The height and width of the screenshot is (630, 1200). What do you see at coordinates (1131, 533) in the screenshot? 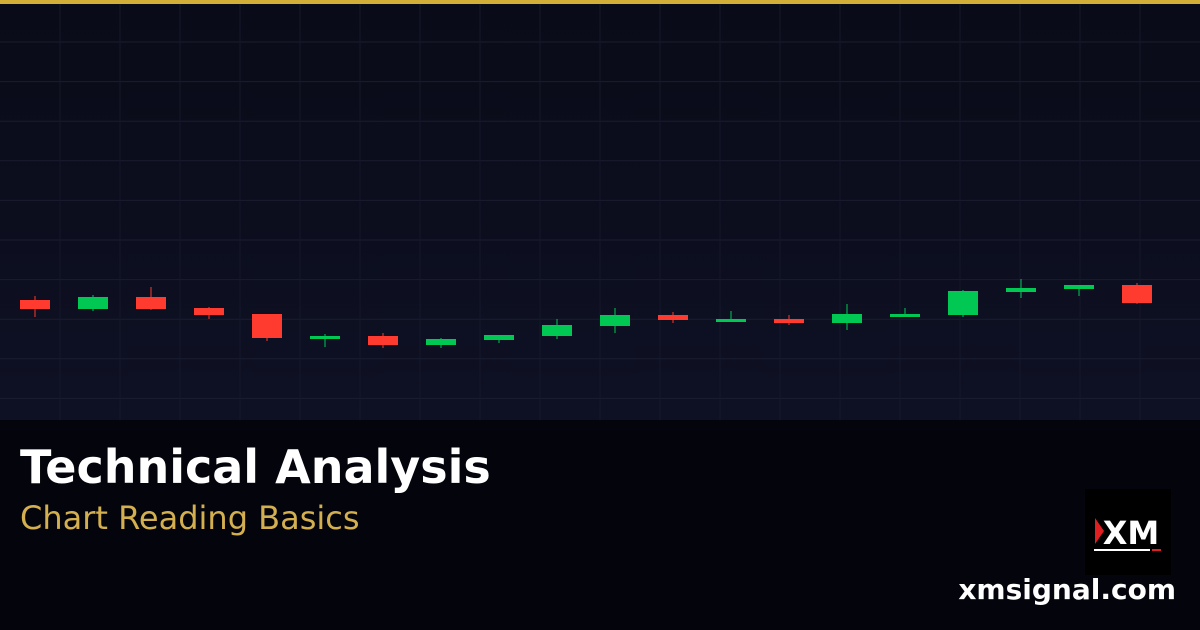
I see `logo-text: XM` at bounding box center [1131, 533].